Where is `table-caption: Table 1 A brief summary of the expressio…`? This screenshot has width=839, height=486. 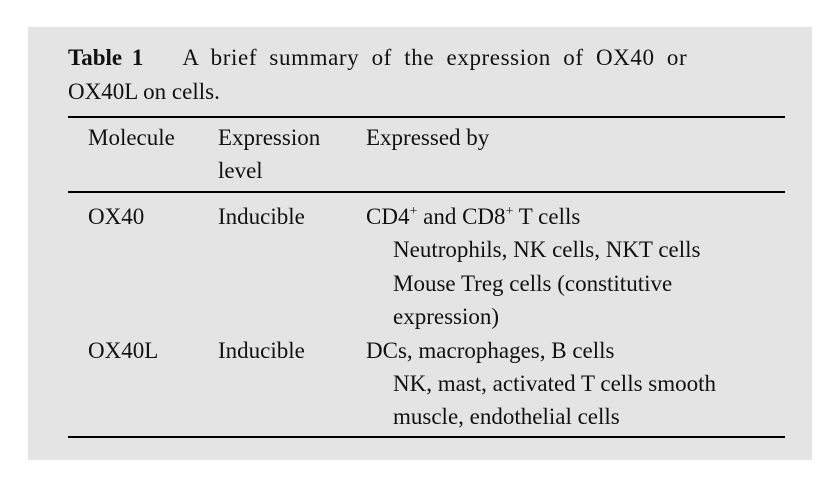
table-caption: Table 1 A brief summary of the expressio… is located at coordinates (377, 58).